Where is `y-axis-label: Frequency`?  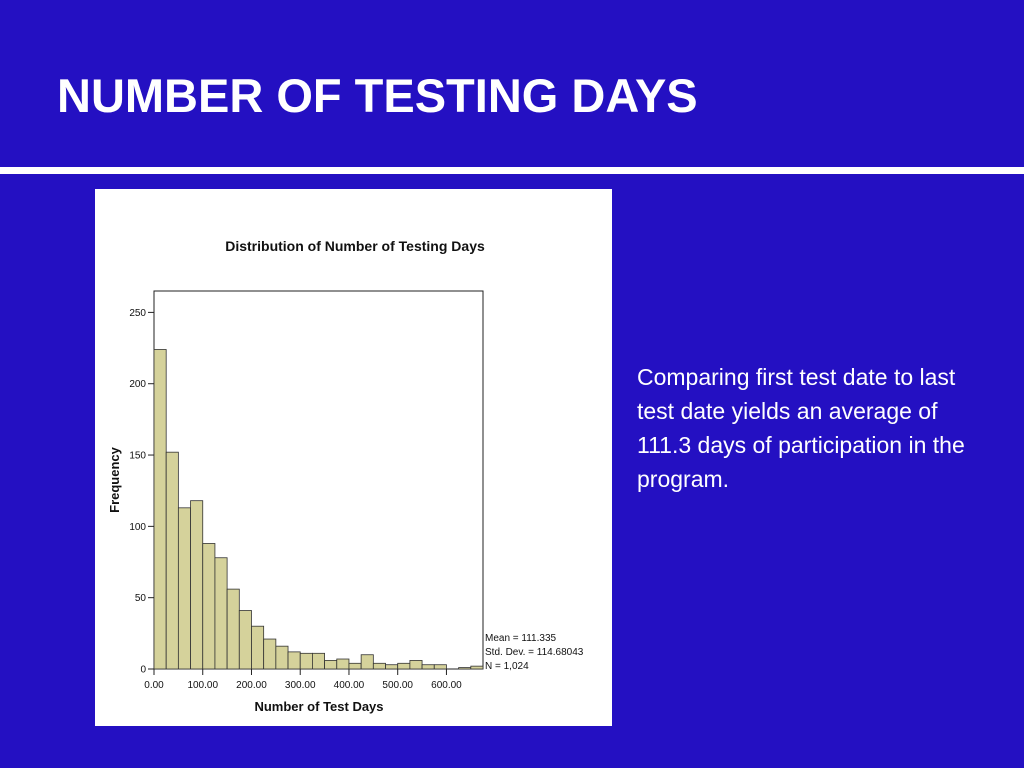 y-axis-label: Frequency is located at coordinates (114, 479).